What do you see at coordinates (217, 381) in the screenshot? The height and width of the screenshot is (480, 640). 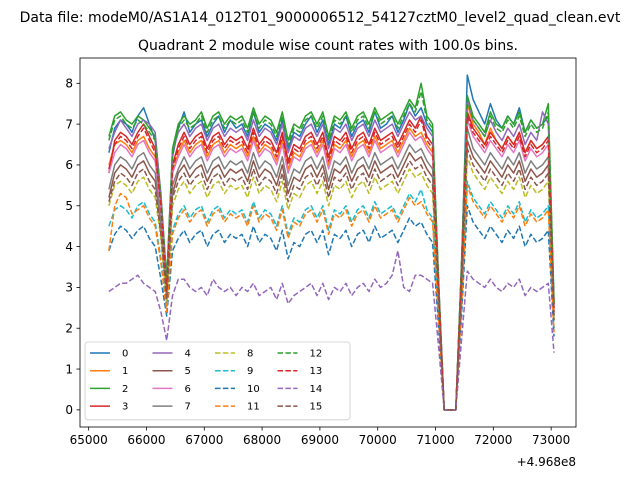 I see `legend-box` at bounding box center [217, 381].